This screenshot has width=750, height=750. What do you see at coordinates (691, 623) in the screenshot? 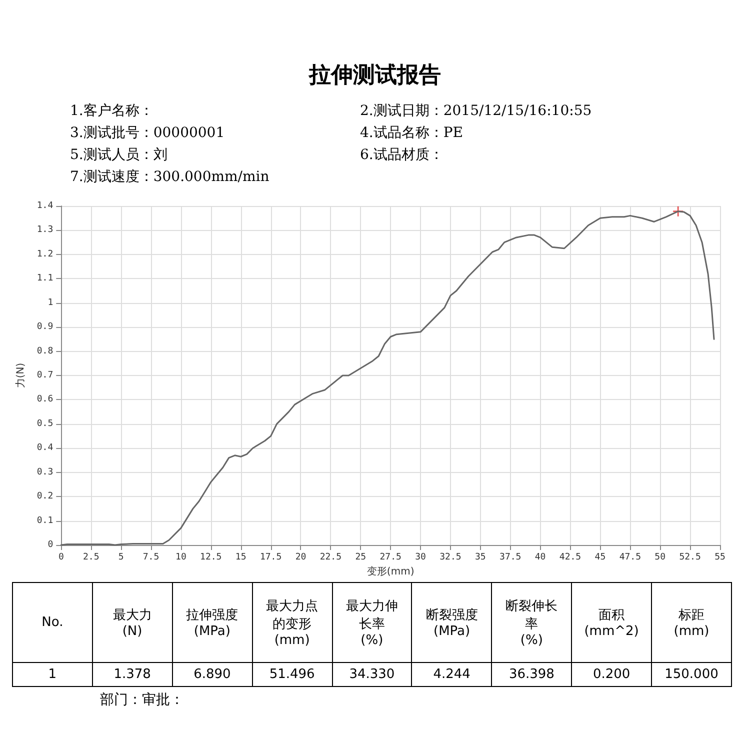
I see `text: 标距 (mm)` at bounding box center [691, 623].